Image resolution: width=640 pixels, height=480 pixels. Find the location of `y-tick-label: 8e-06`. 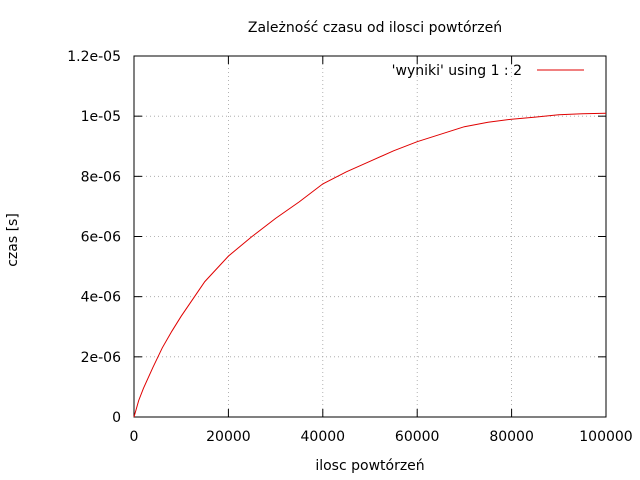

y-tick-label: 8e-06 is located at coordinates (101, 177).